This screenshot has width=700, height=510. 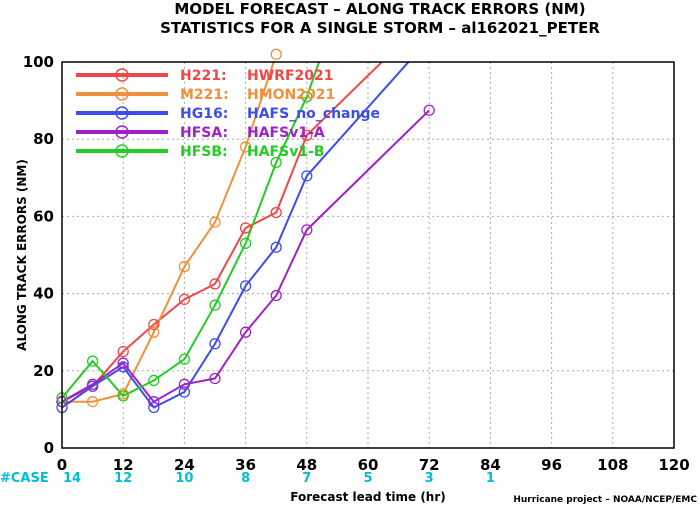 I want to click on x-axis-label: Forecast lead time (hr), so click(x=368, y=497).